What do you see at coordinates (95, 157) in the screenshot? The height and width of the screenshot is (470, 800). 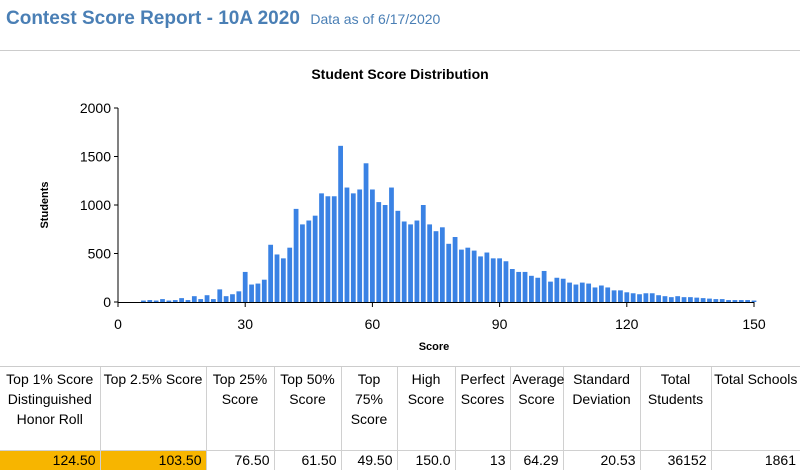 I see `y-tick-label-1500: 1500` at bounding box center [95, 157].